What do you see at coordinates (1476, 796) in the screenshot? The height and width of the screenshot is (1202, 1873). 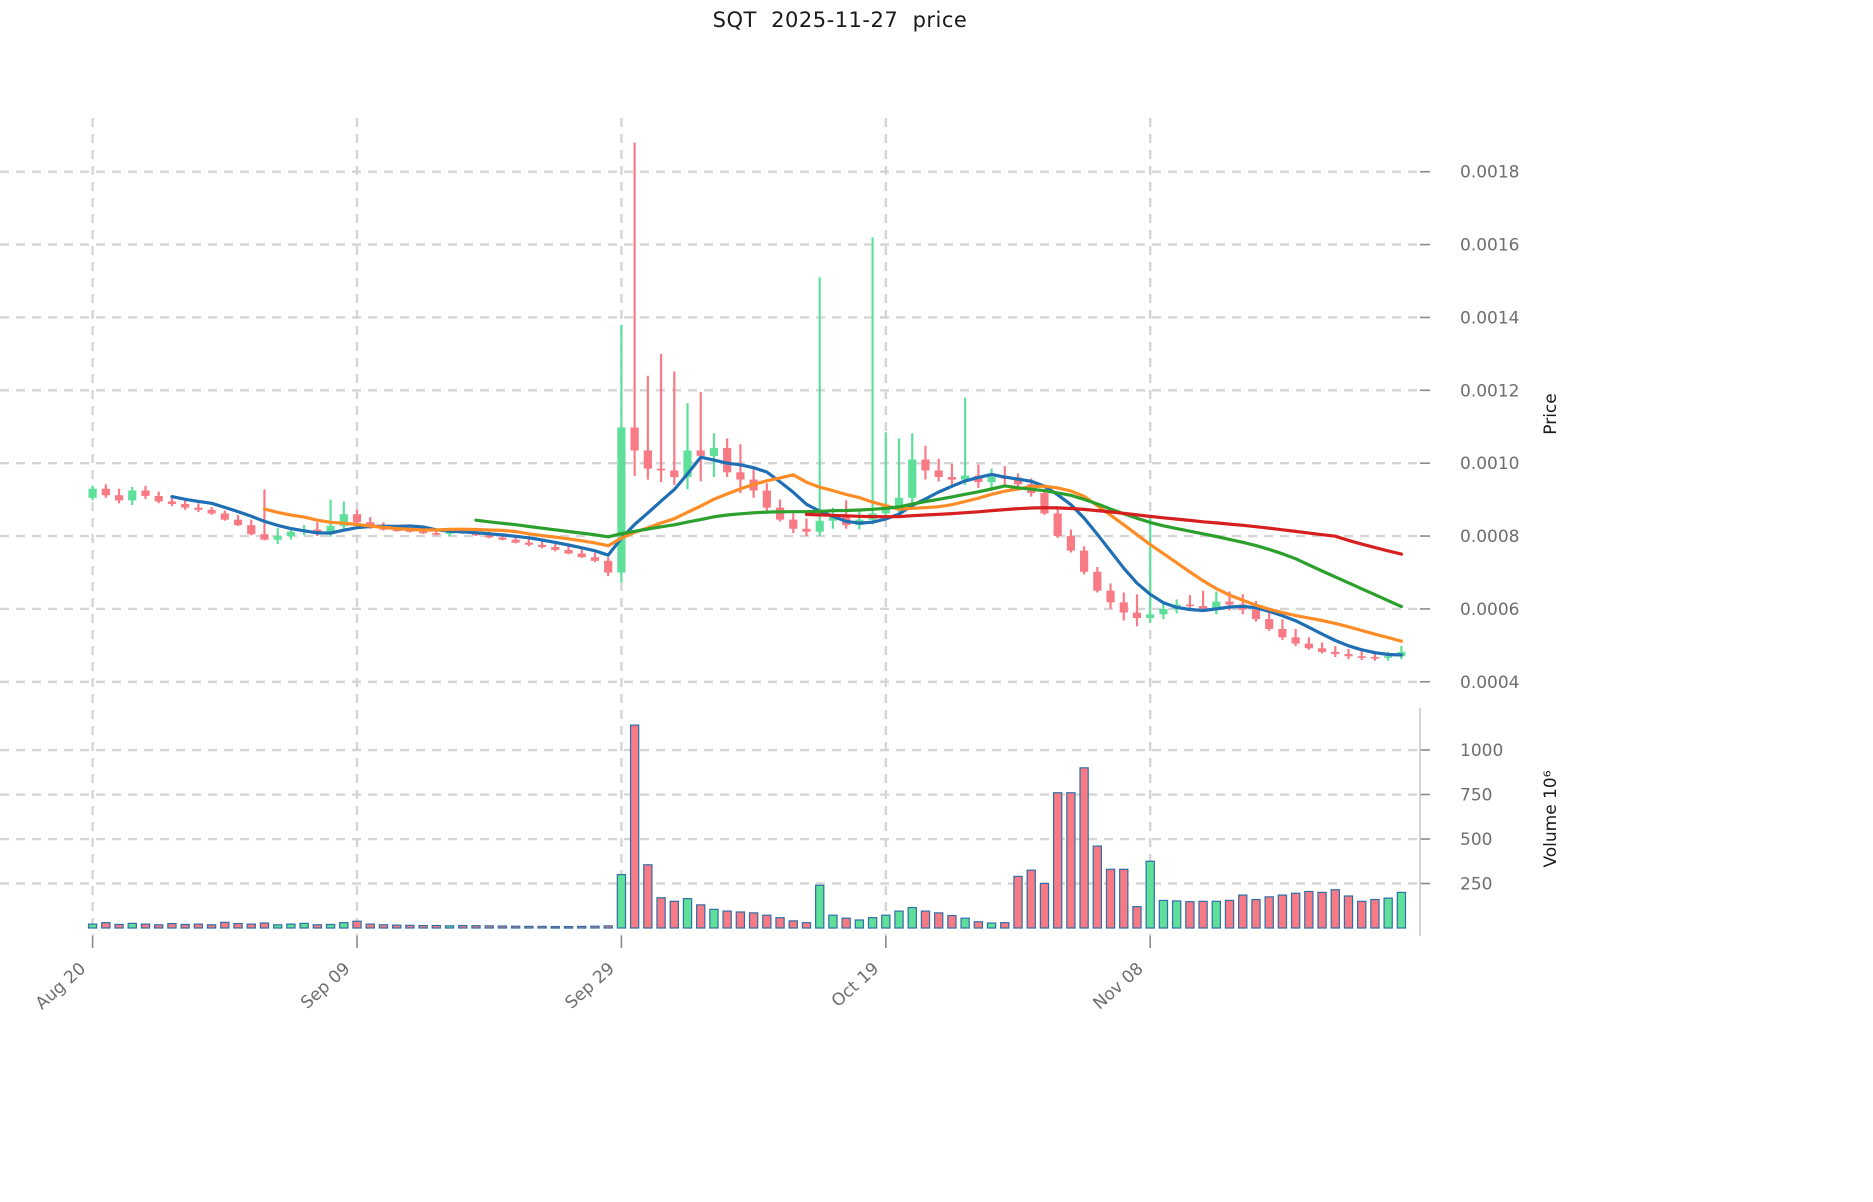 I see `volume-ytick-label: 750` at bounding box center [1476, 796].